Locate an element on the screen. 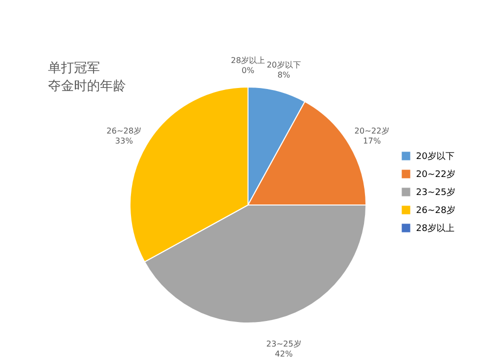 The width and height of the screenshot is (500, 362). slice-label: 23~25岁 is located at coordinates (284, 343).